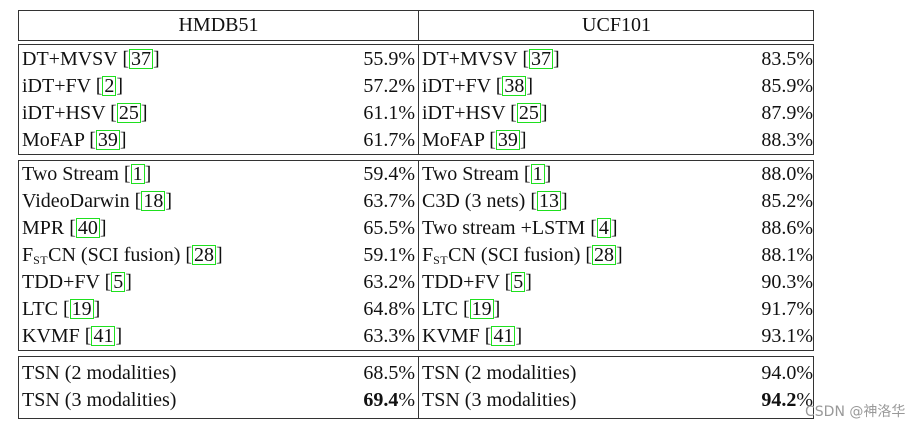 This screenshot has width=921, height=429. I want to click on accuracy-number: 61.7, so click(381, 140).